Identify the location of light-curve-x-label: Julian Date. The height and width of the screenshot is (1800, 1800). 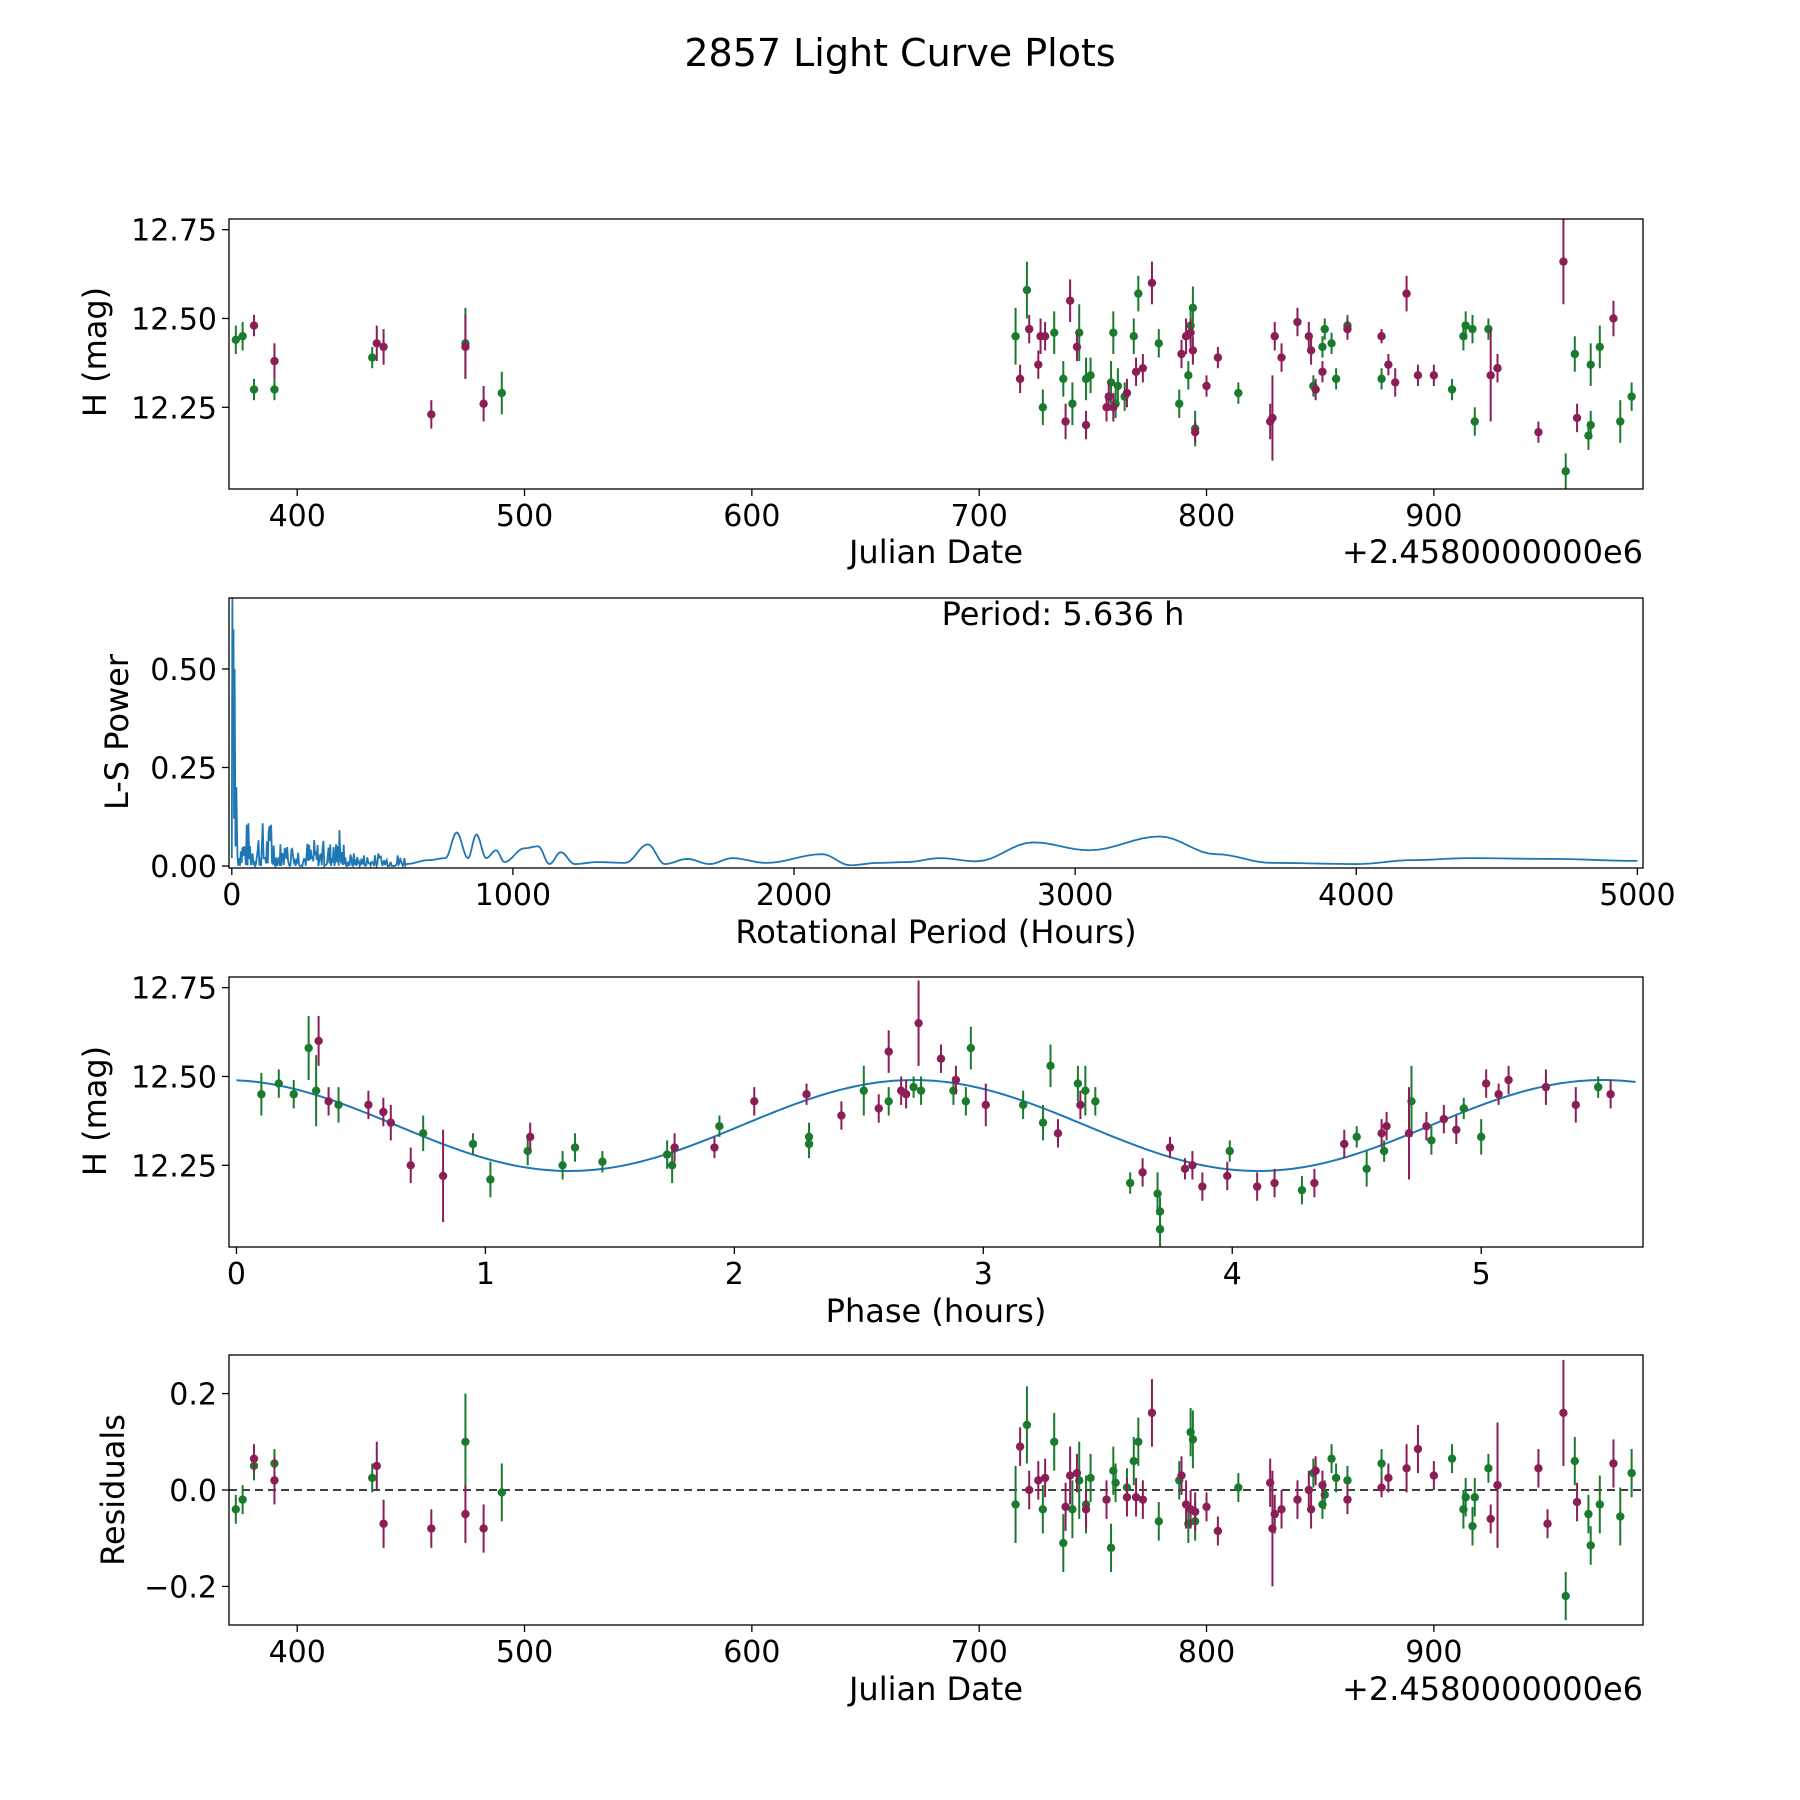
(935, 552).